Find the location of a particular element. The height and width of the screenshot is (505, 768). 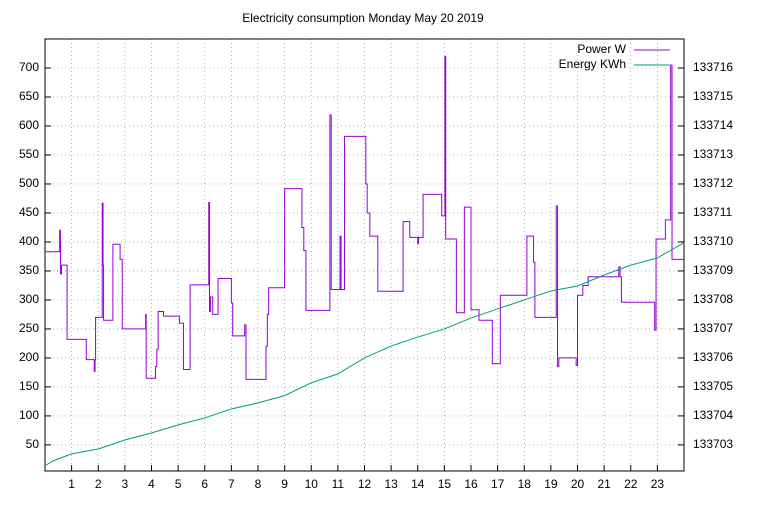

x-tick-label: 9 is located at coordinates (284, 484).